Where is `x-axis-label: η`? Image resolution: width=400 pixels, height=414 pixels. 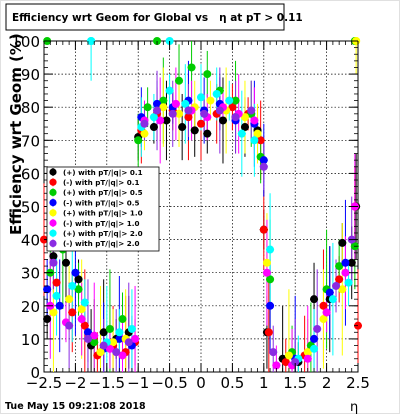
x-axis-label: η is located at coordinates (354, 407).